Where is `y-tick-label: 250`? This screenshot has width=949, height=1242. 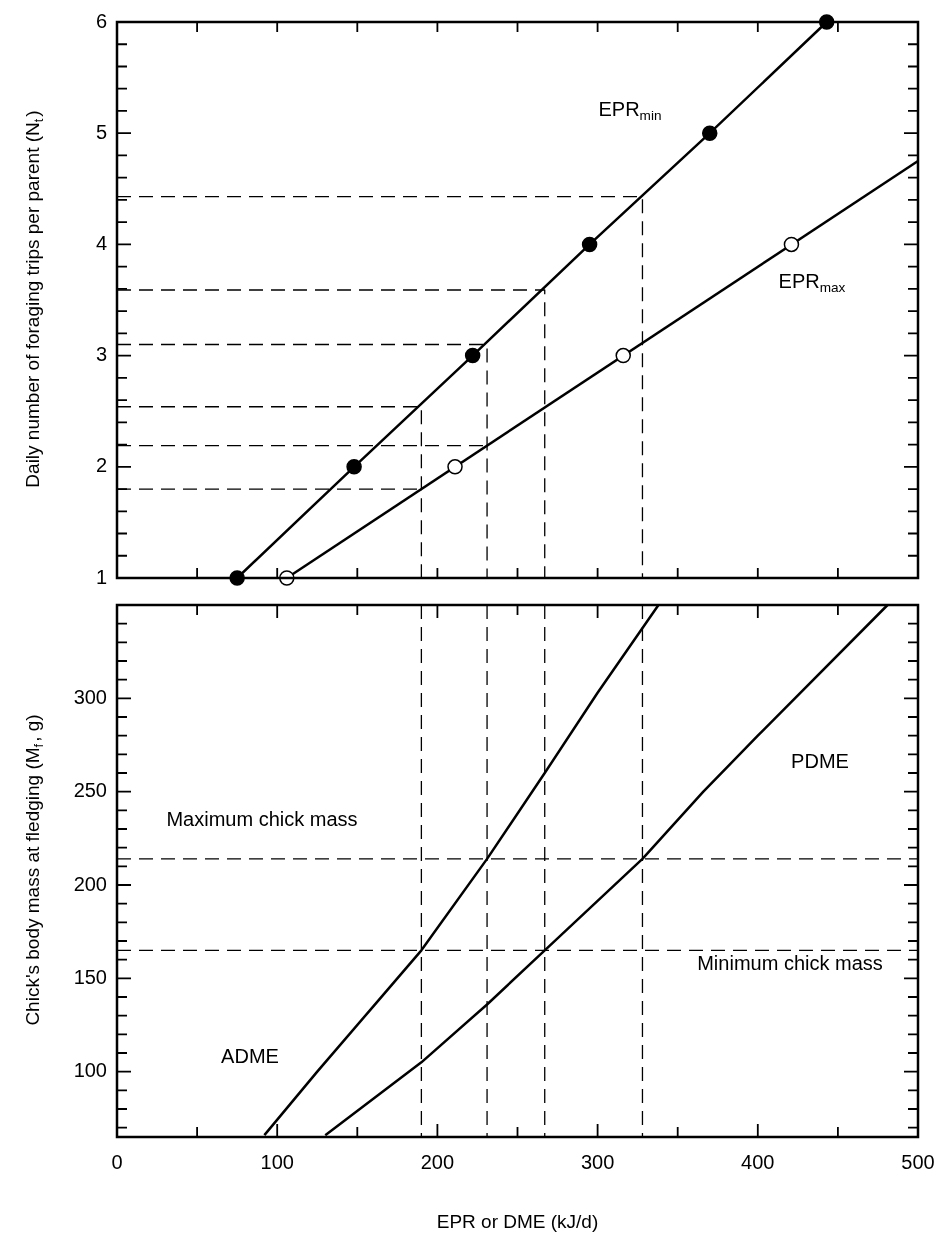 y-tick-label: 250 is located at coordinates (90, 790).